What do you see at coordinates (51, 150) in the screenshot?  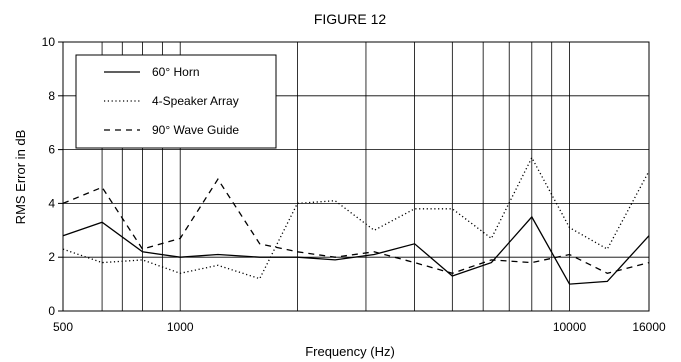 I see `y-tick-label-3: 6` at bounding box center [51, 150].